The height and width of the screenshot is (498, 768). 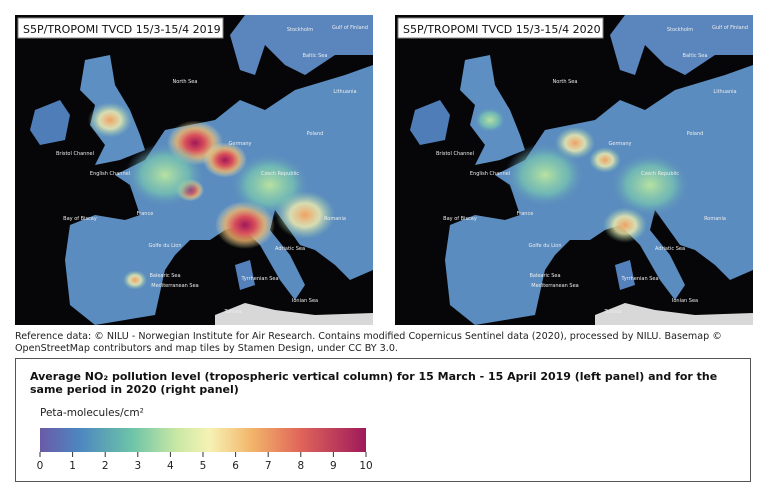 What do you see at coordinates (137, 466) in the screenshot?
I see `tick-label: 3` at bounding box center [137, 466].